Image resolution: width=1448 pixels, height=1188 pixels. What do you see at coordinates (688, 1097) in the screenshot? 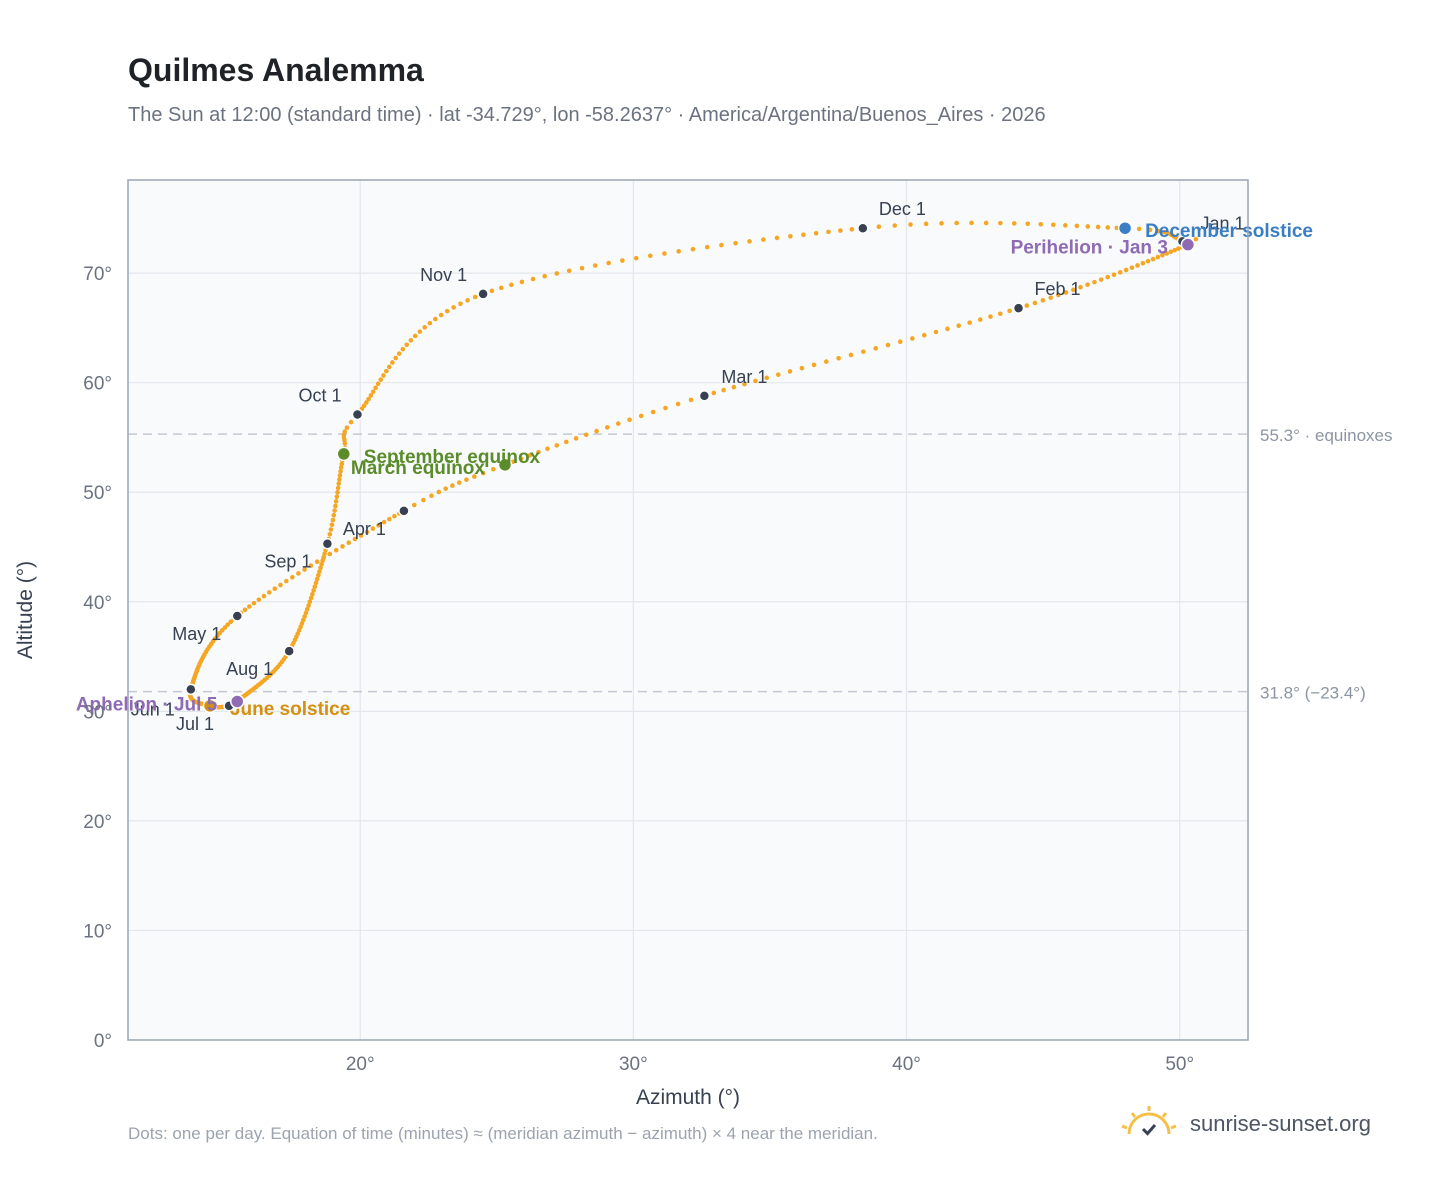
I see `x-axis-label: Azimuth (°)` at bounding box center [688, 1097].